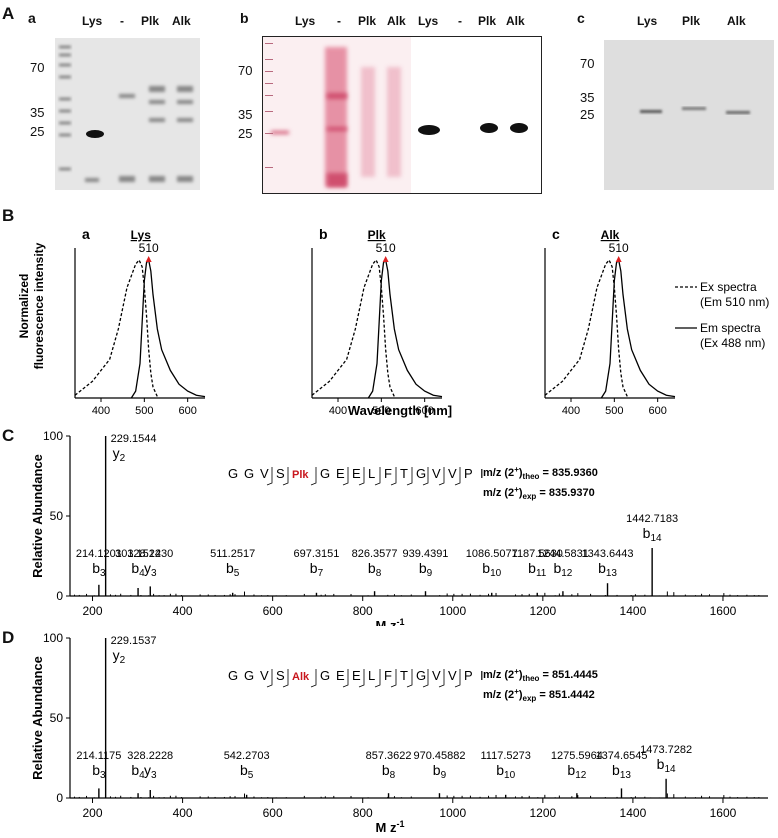  I want to click on ms-x-tick-label: 1000, so click(452, 813).